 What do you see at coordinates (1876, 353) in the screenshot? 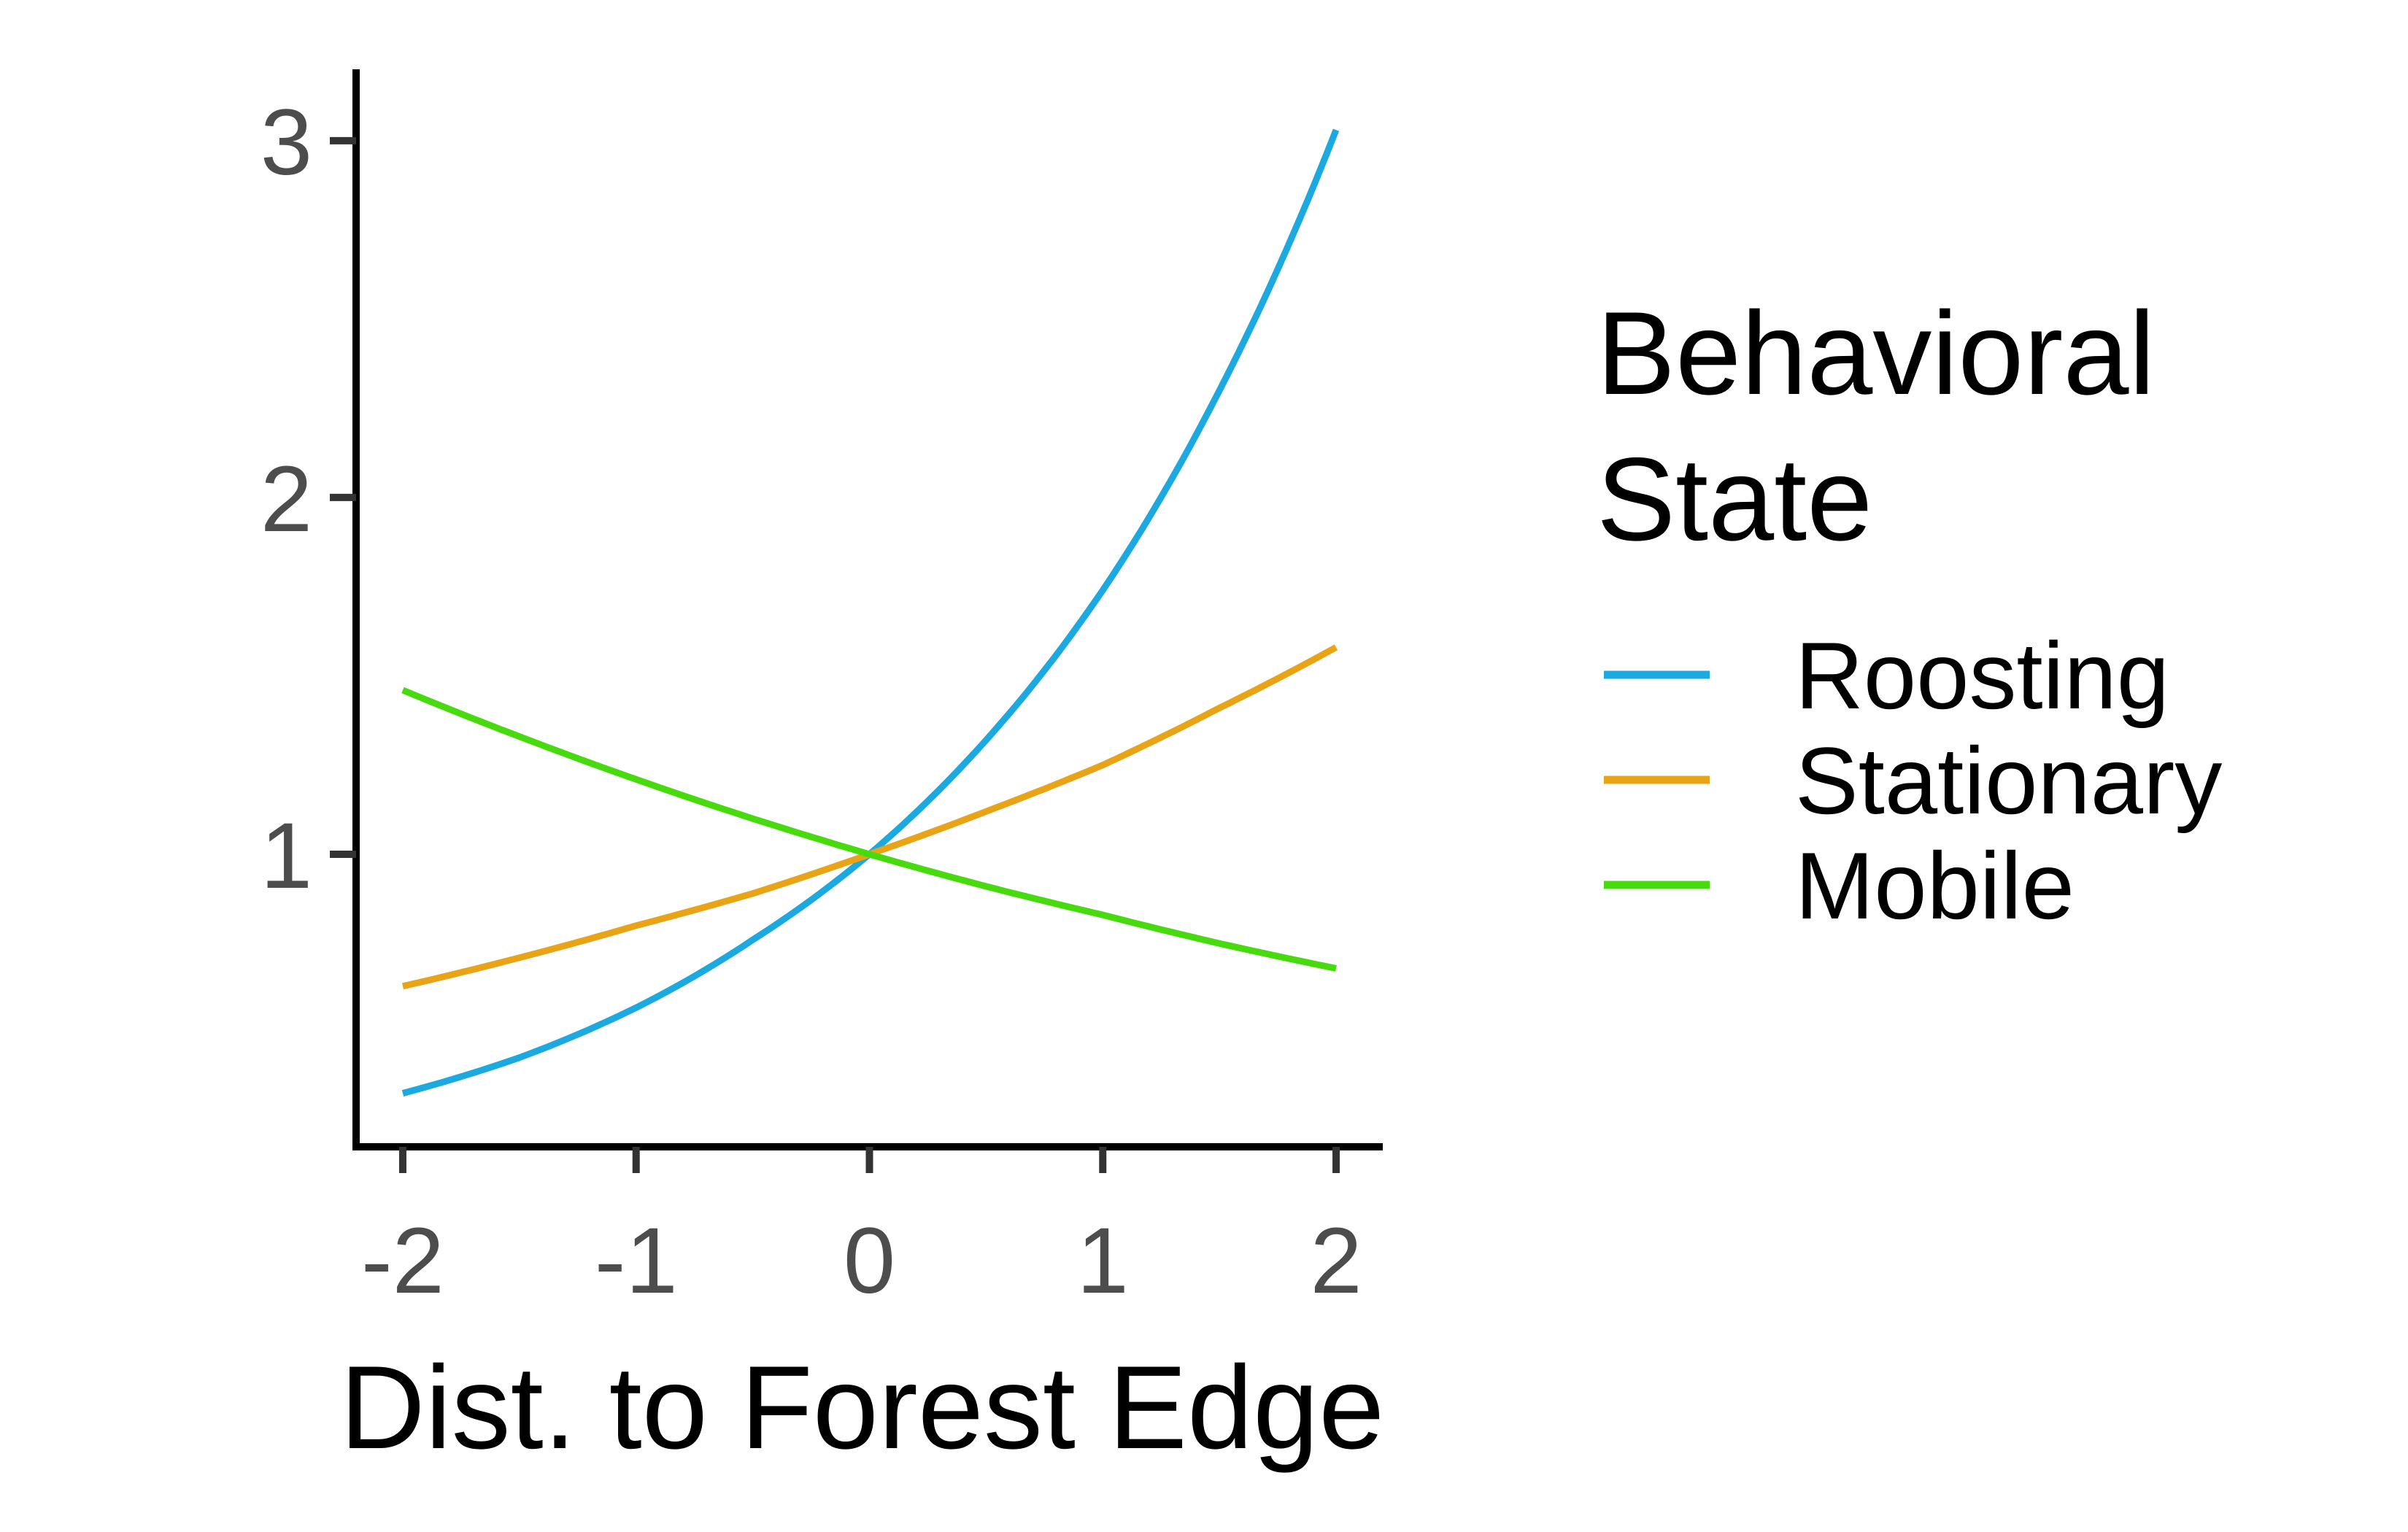
I see `legend-title-line: Behavioral` at bounding box center [1876, 353].